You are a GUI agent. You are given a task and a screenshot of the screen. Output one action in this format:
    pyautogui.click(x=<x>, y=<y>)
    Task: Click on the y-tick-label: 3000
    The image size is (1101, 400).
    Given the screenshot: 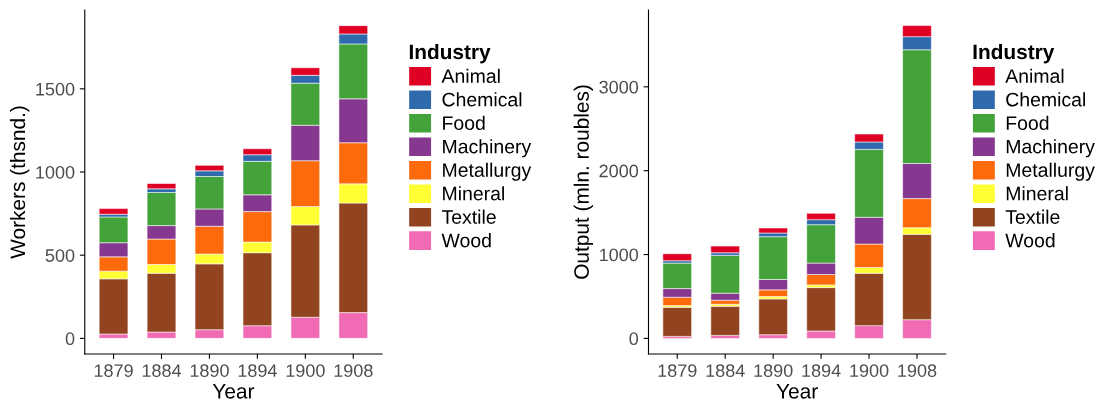 What is the action you would take?
    pyautogui.click(x=619, y=87)
    